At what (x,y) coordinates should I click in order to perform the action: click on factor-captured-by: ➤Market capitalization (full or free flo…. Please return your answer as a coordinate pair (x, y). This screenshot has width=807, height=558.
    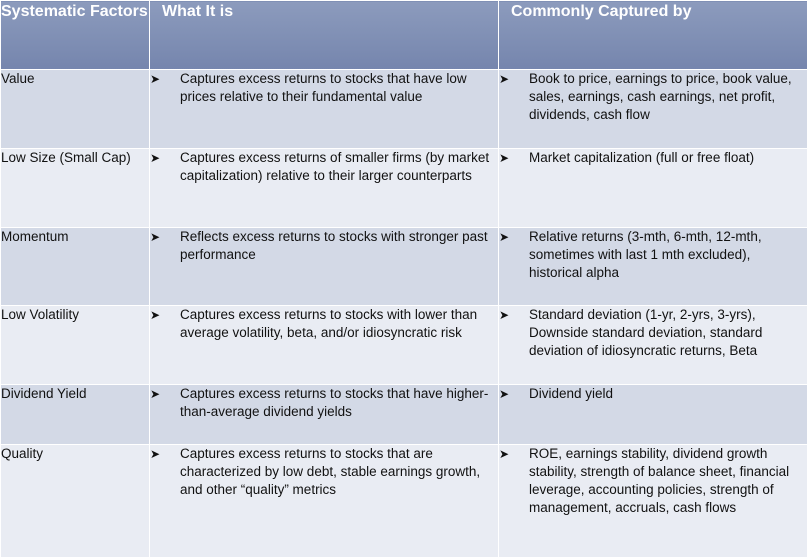
    Looking at the image, I should click on (653, 188).